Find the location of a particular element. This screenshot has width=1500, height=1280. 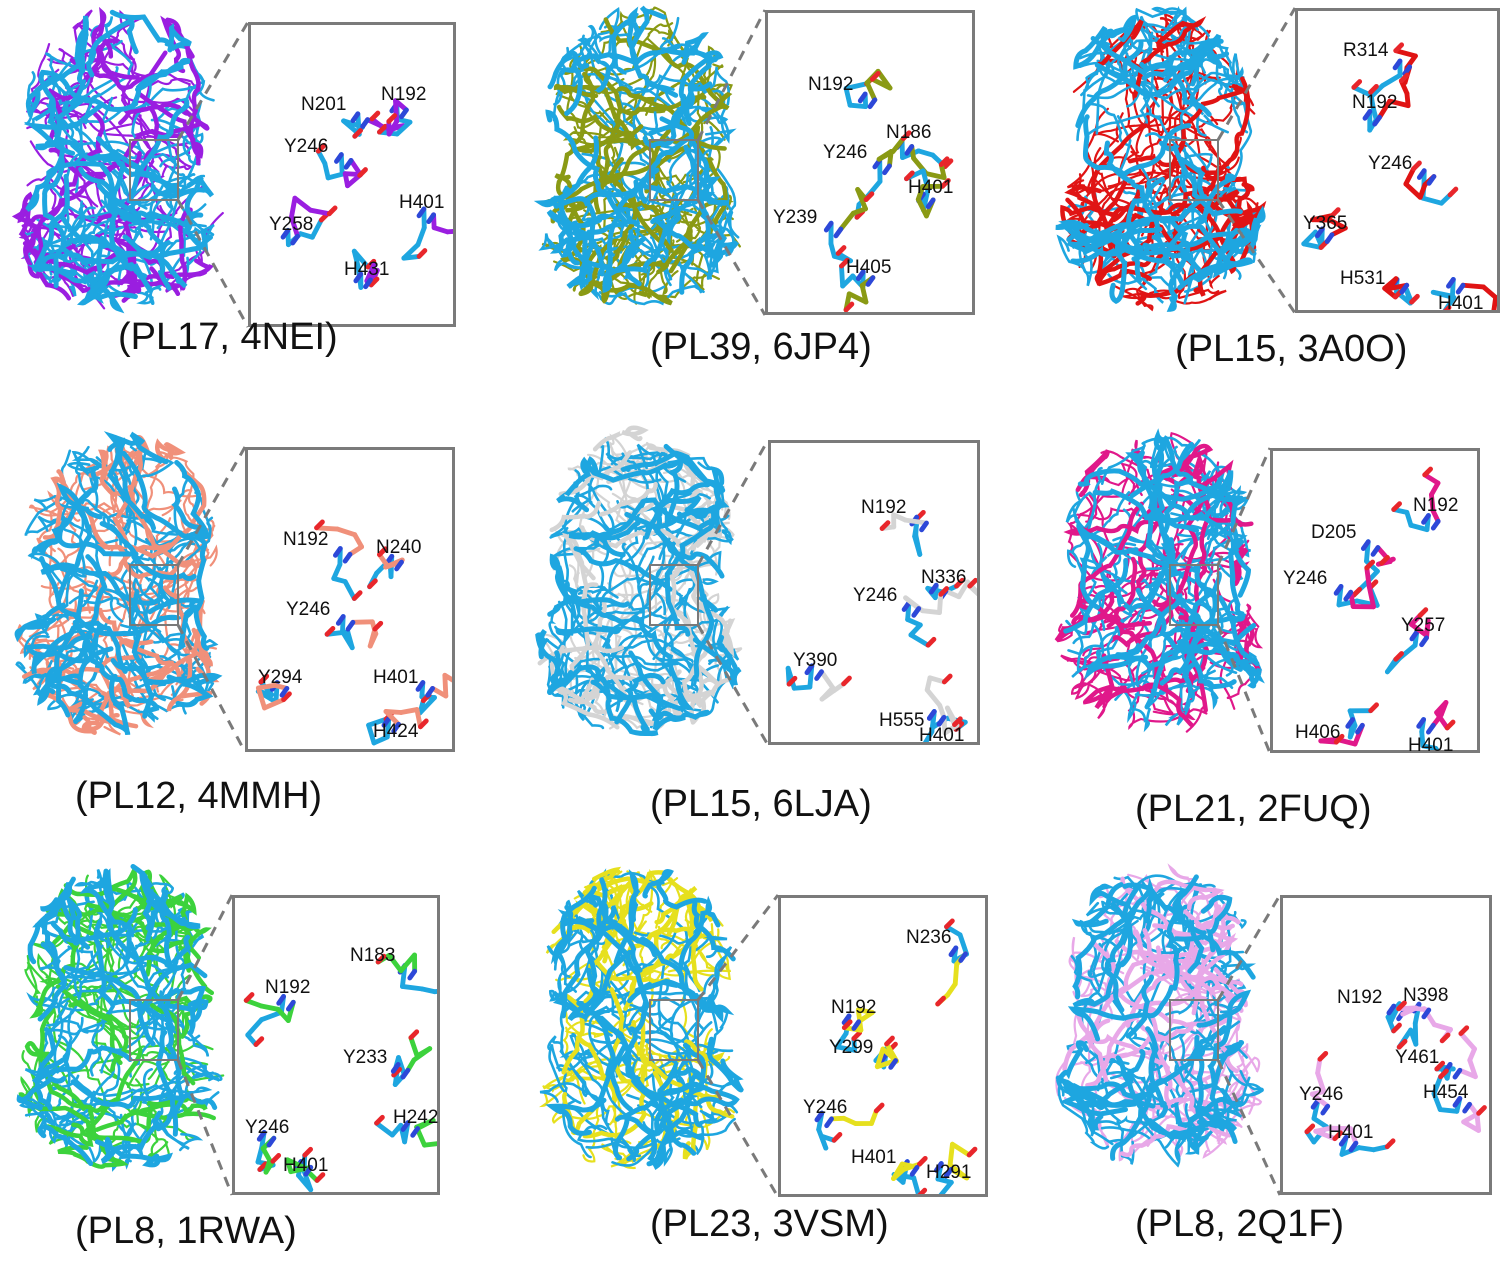

structure-panel: R314 N192 Y246 Y365 H531 H401 (PL15, 3A0O) is located at coordinates (1270, 210).